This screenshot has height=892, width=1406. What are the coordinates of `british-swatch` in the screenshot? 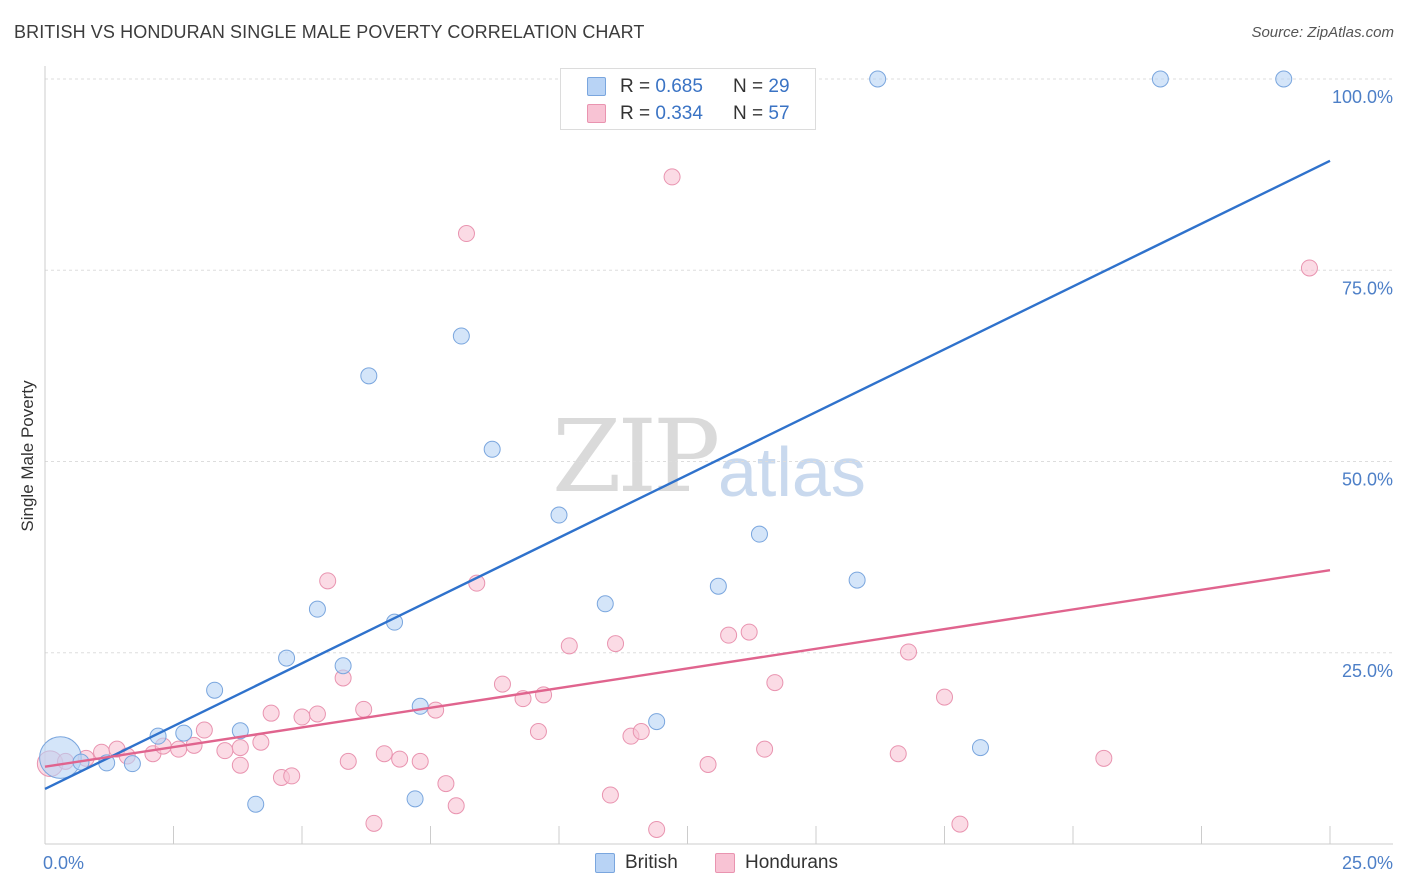 It's located at (596, 86).